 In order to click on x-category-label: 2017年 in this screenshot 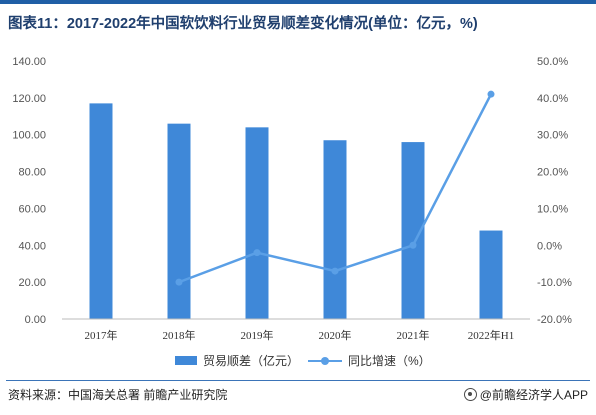, I will do `click(101, 335)`.